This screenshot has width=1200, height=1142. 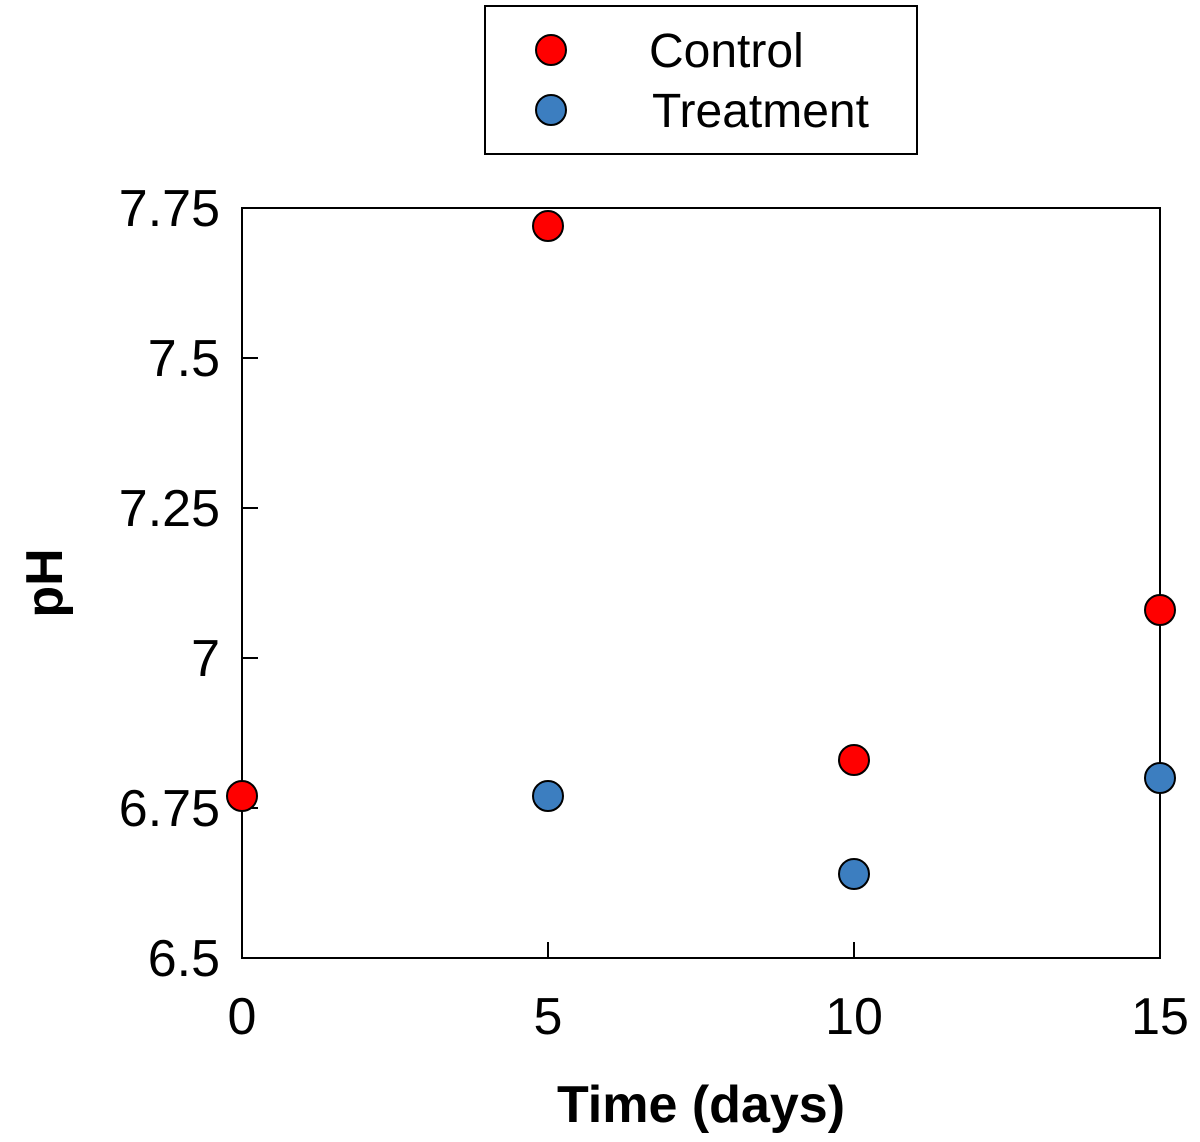 What do you see at coordinates (726, 51) in the screenshot?
I see `legend-label-control: Control` at bounding box center [726, 51].